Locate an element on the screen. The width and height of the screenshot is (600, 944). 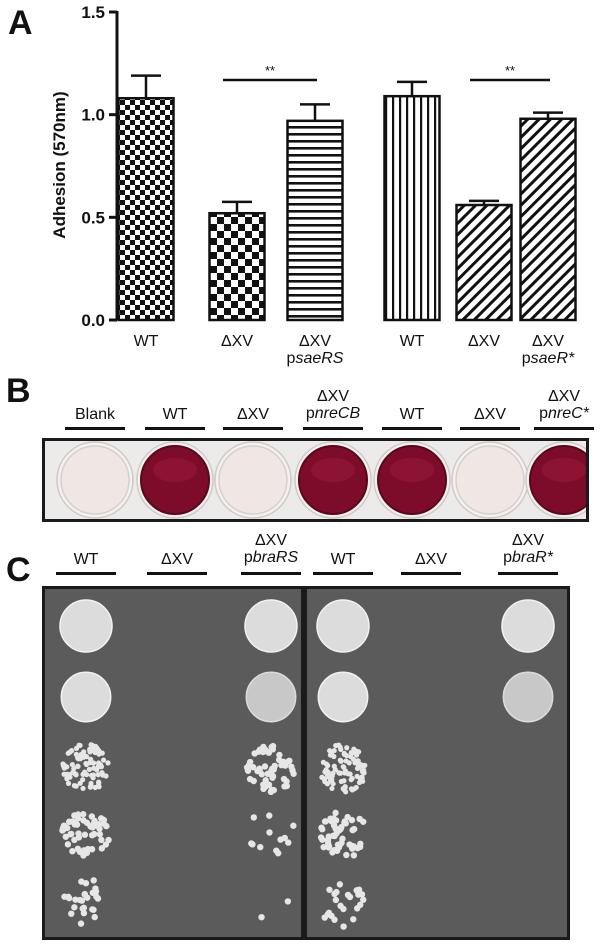
x-tick-label-gene: saeR* is located at coordinates (552, 358).